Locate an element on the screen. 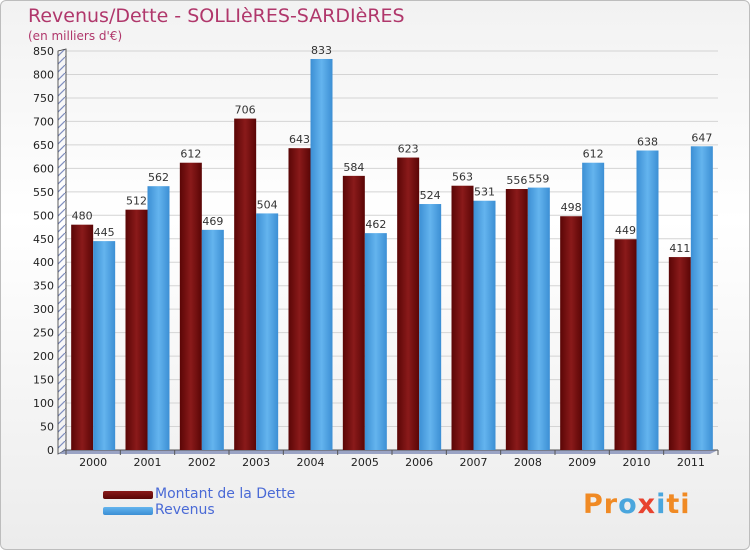  y-tick-label: 100 is located at coordinates (43, 403).